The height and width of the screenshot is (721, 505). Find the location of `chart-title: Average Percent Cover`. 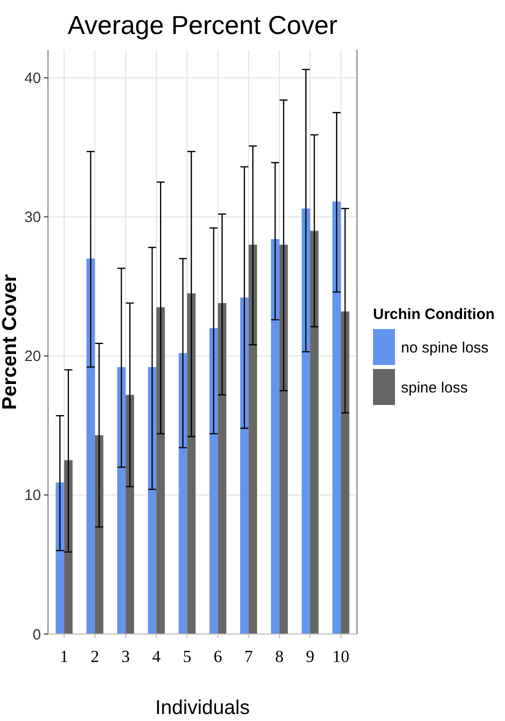

chart-title: Average Percent Cover is located at coordinates (203, 25).